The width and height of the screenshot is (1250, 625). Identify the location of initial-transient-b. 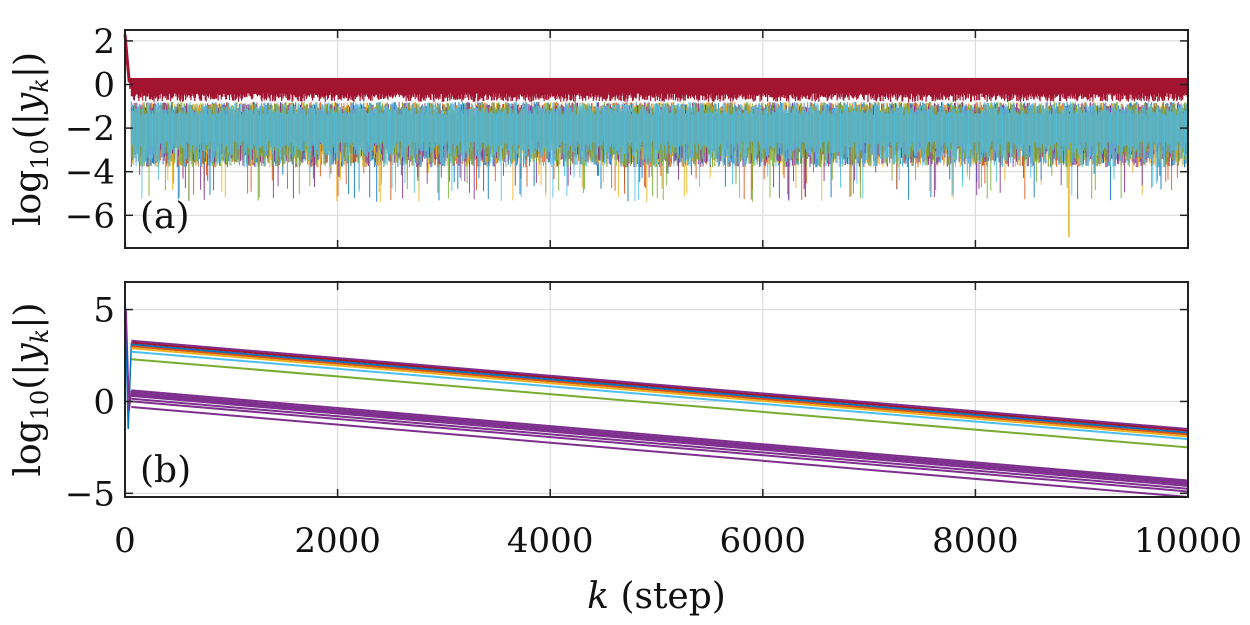
(128, 360).